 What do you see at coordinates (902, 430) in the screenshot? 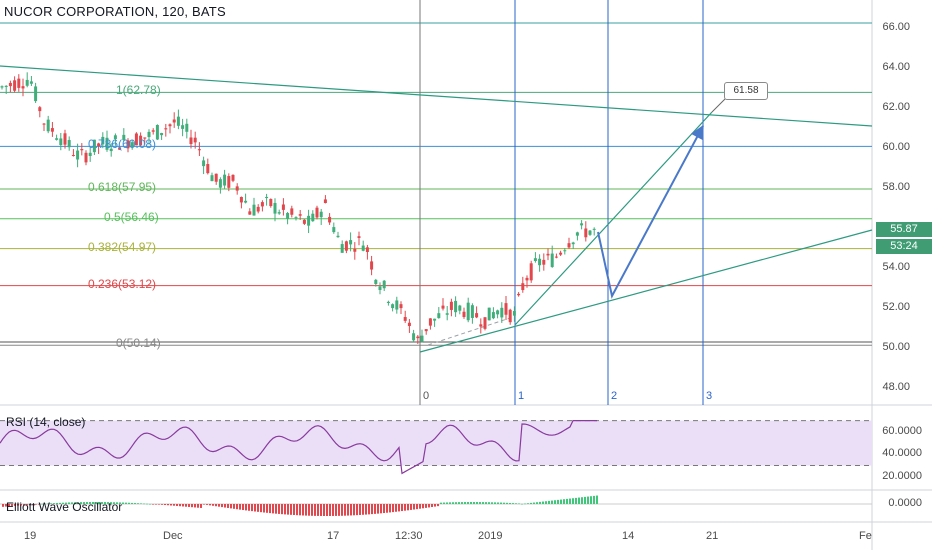
I see `rsi-tick-label: 60.0000` at bounding box center [902, 430].